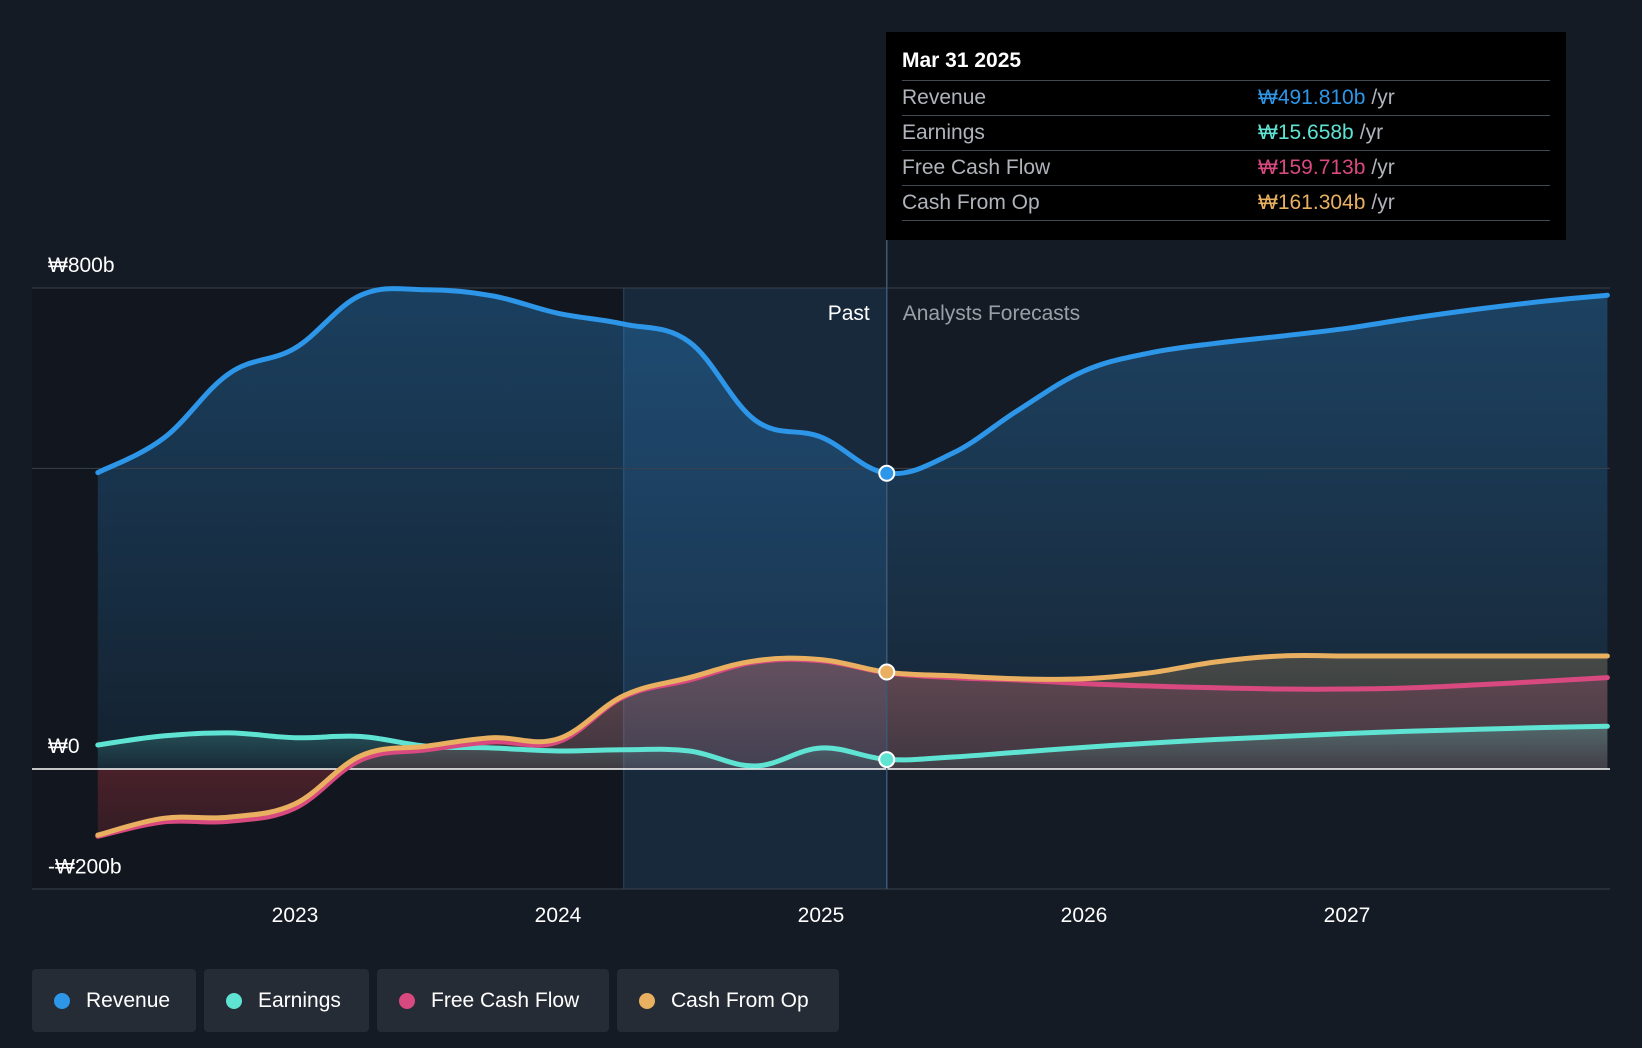 This screenshot has width=1642, height=1048. Describe the element at coordinates (62, 1000) in the screenshot. I see `revenue-dot-icon` at that location.